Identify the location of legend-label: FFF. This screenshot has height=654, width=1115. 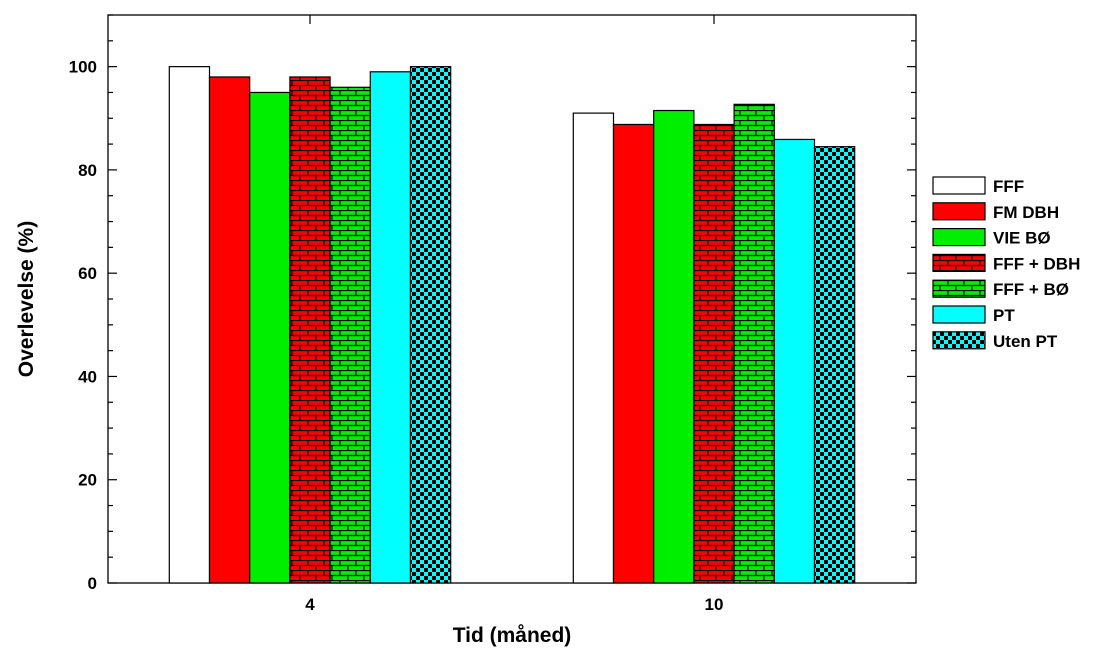
(1008, 186).